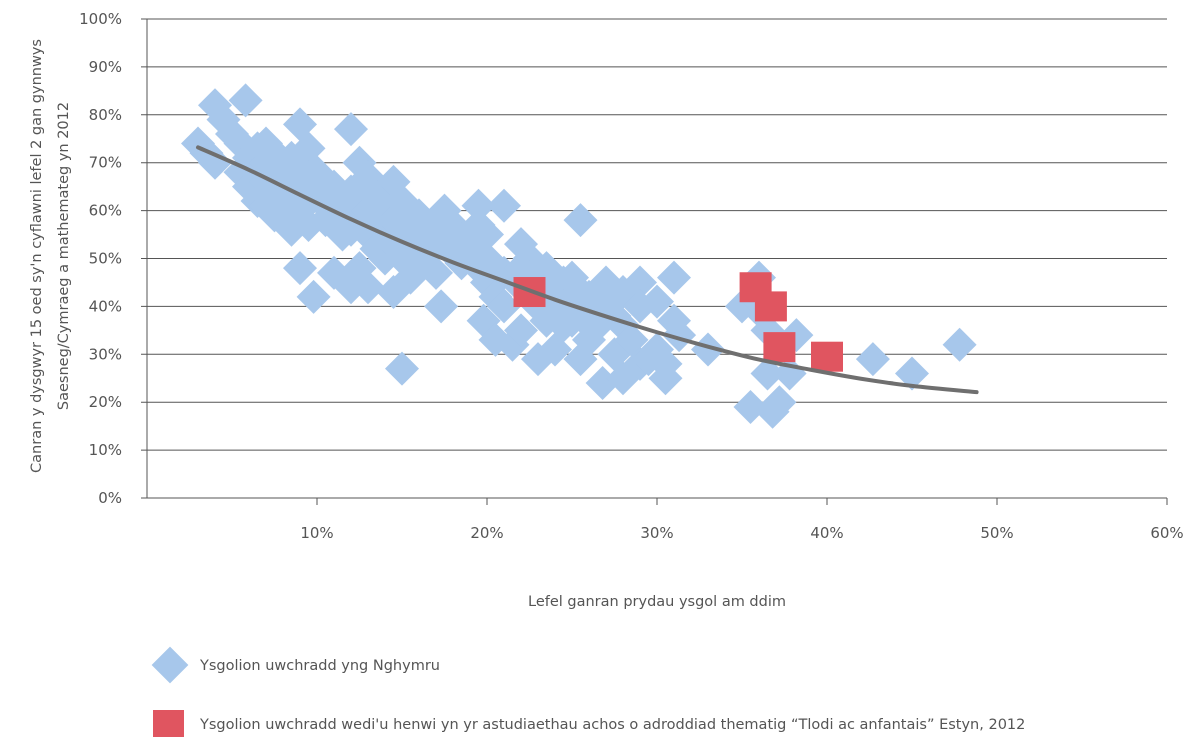 Image resolution: width=1191 pixels, height=741 pixels. Describe the element at coordinates (826, 533) in the screenshot. I see `x-tick-label: 40%` at that location.